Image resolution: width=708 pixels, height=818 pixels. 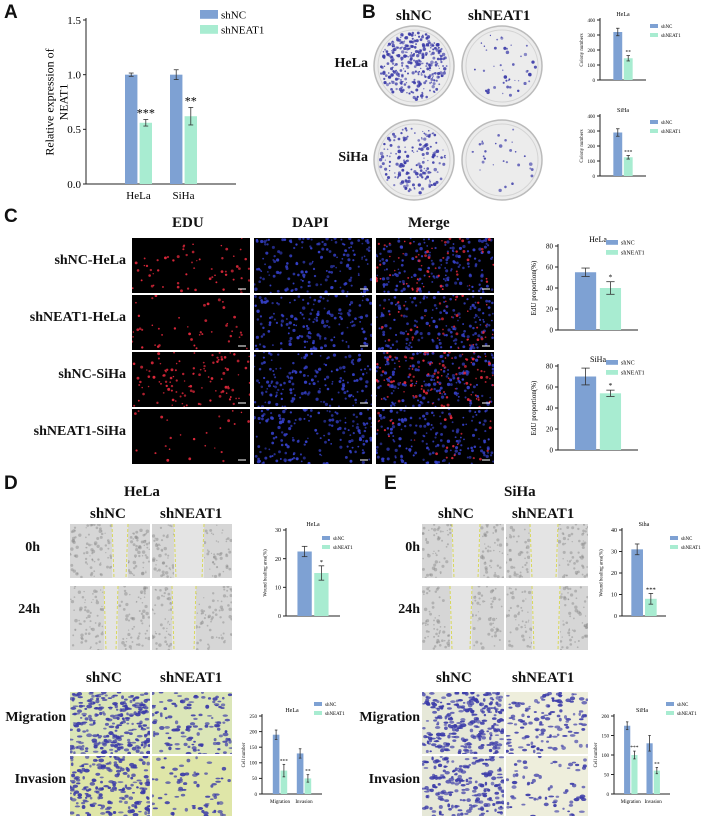 I want to click on transwell-d-shnc-invasion, so click(x=110, y=786).